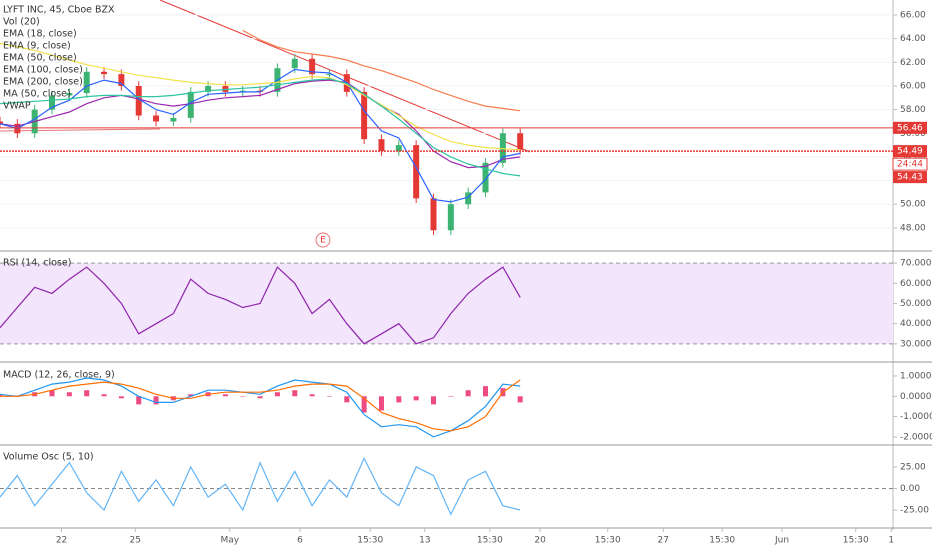 Image resolution: width=932 pixels, height=550 pixels. What do you see at coordinates (914, 511) in the screenshot?
I see `y-tick-label: -25.00` at bounding box center [914, 511].